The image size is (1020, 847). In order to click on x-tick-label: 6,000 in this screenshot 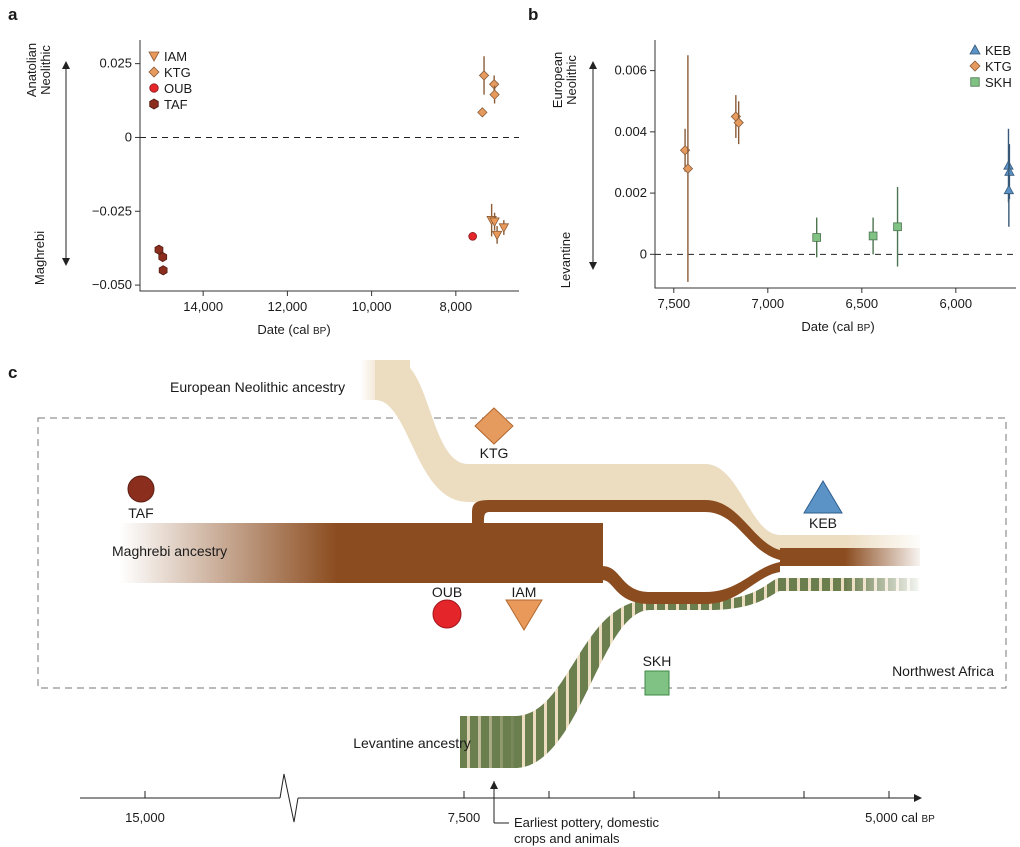, I will do `click(956, 303)`.